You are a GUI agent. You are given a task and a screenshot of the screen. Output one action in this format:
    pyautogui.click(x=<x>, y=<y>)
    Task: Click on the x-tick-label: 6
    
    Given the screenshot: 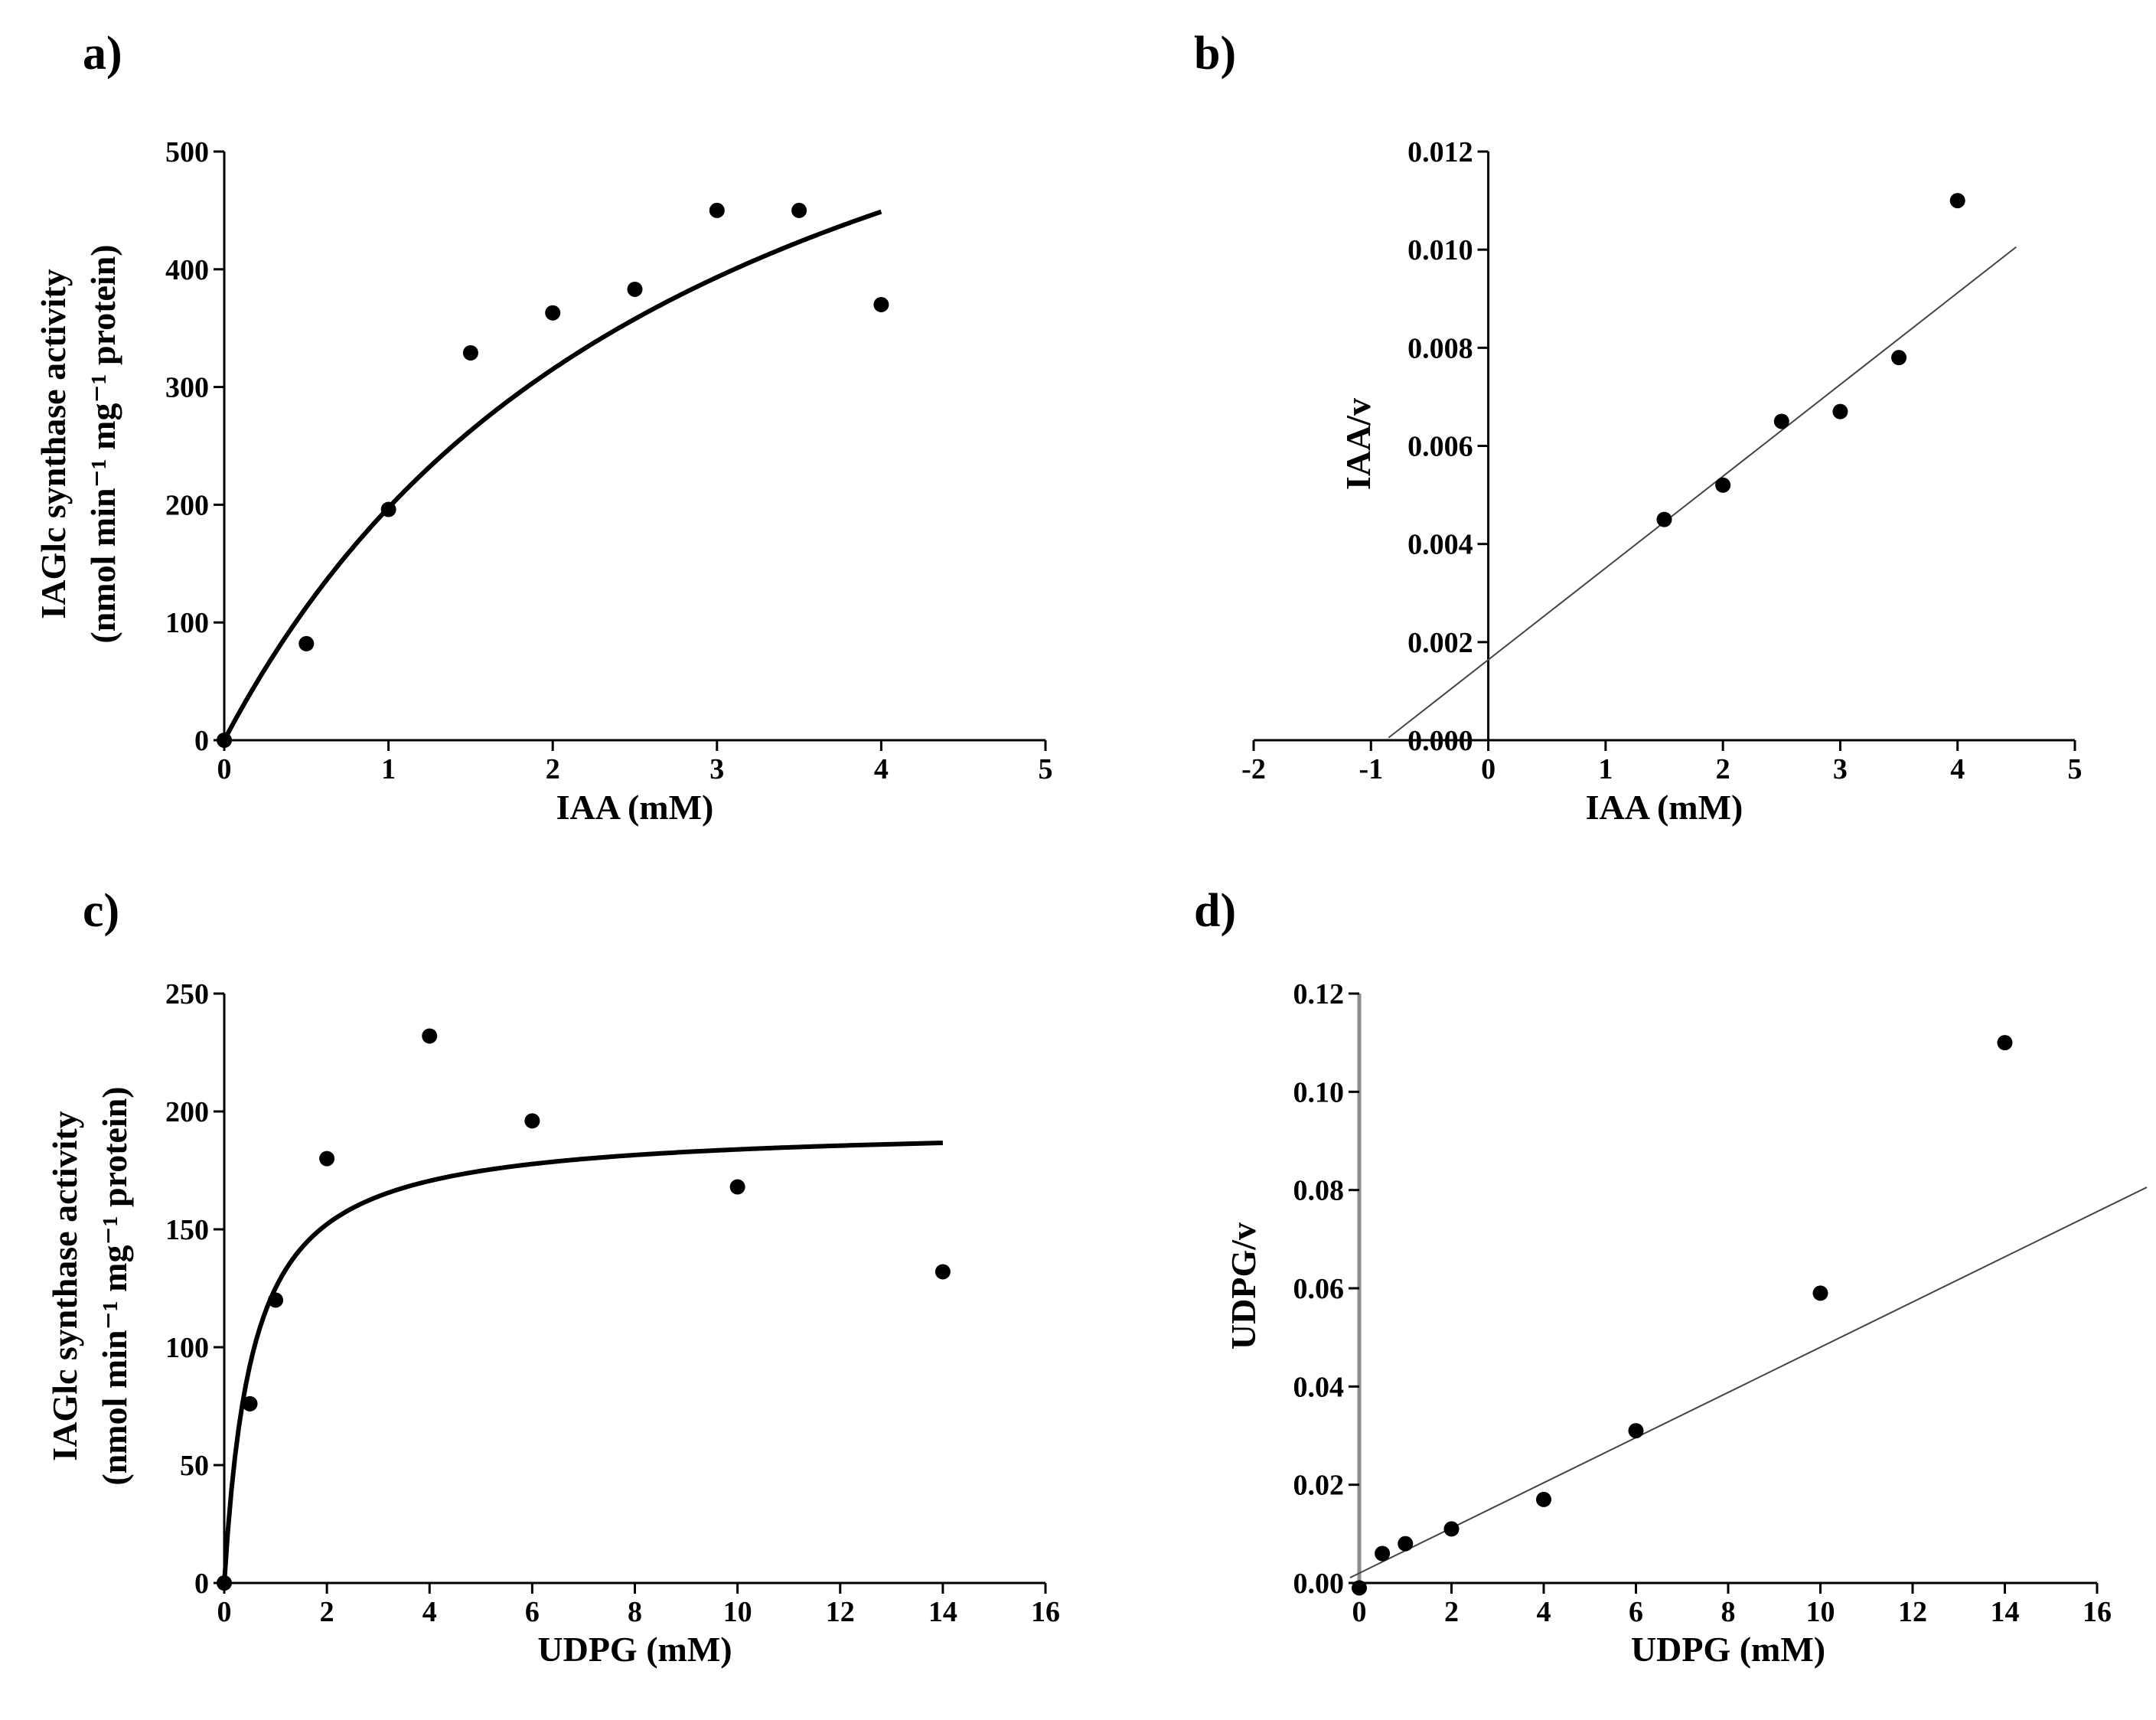 What is the action you would take?
    pyautogui.click(x=532, y=1612)
    